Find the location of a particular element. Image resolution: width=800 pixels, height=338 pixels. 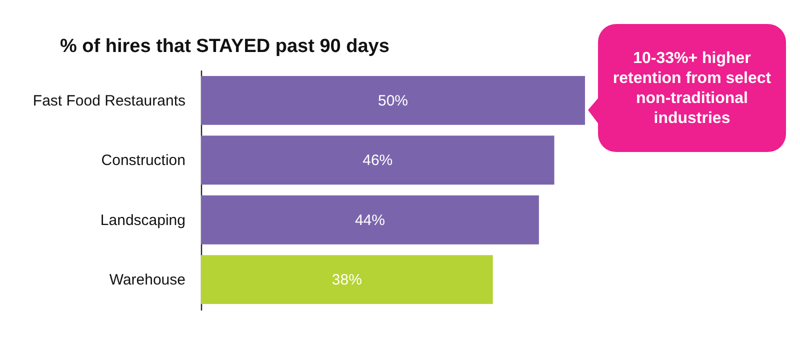

text: 10-33%+ higher retention from select non-traditional industries is located at coordinates (692, 89).